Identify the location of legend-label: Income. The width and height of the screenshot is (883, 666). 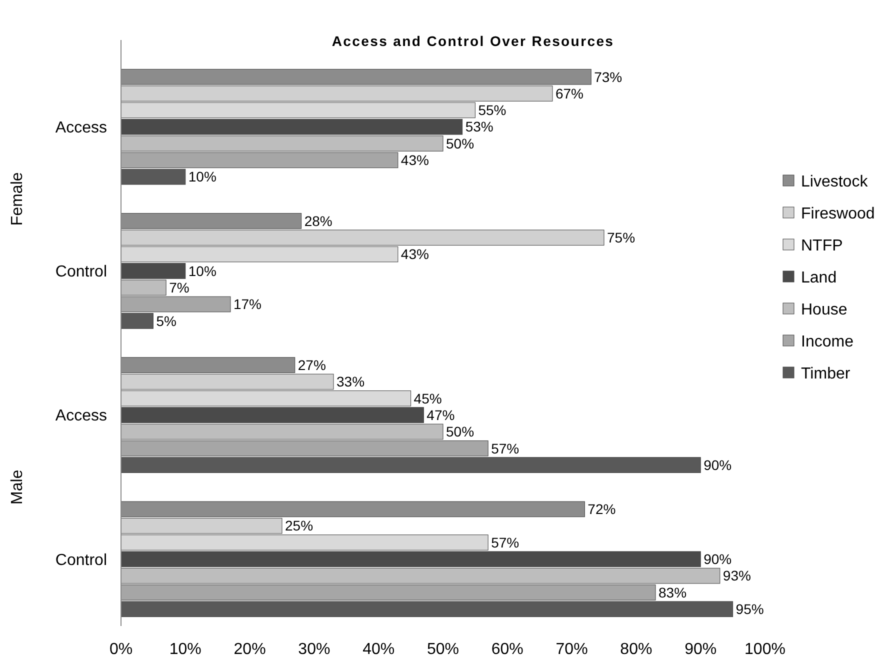
(827, 342).